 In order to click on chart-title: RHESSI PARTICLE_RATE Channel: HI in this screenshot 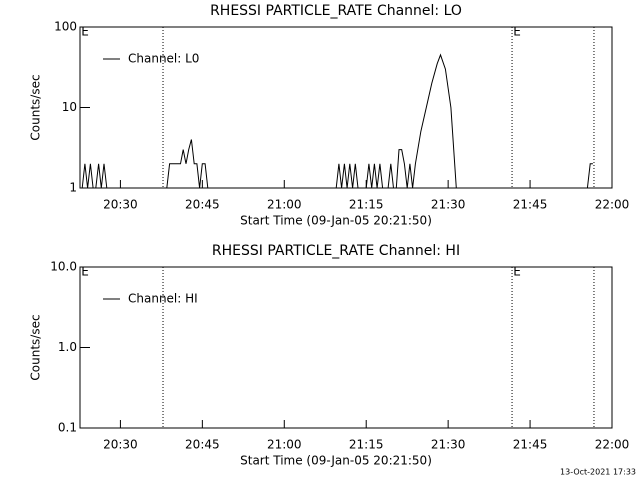, I will do `click(336, 251)`.